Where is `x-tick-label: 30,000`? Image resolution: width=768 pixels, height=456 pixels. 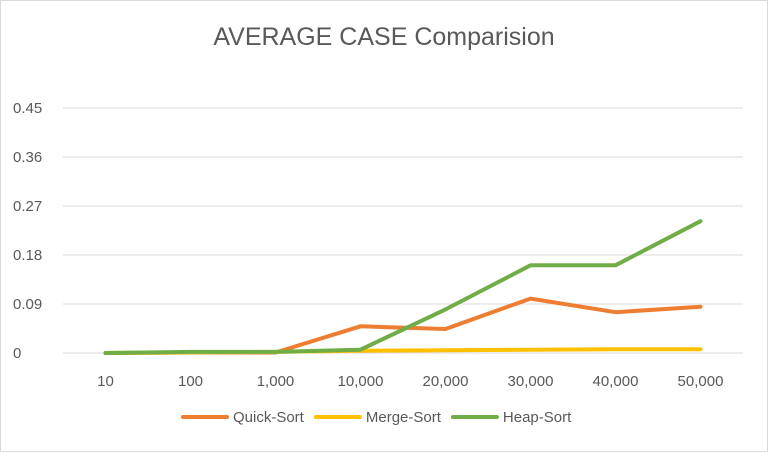
x-tick-label: 30,000 is located at coordinates (531, 381).